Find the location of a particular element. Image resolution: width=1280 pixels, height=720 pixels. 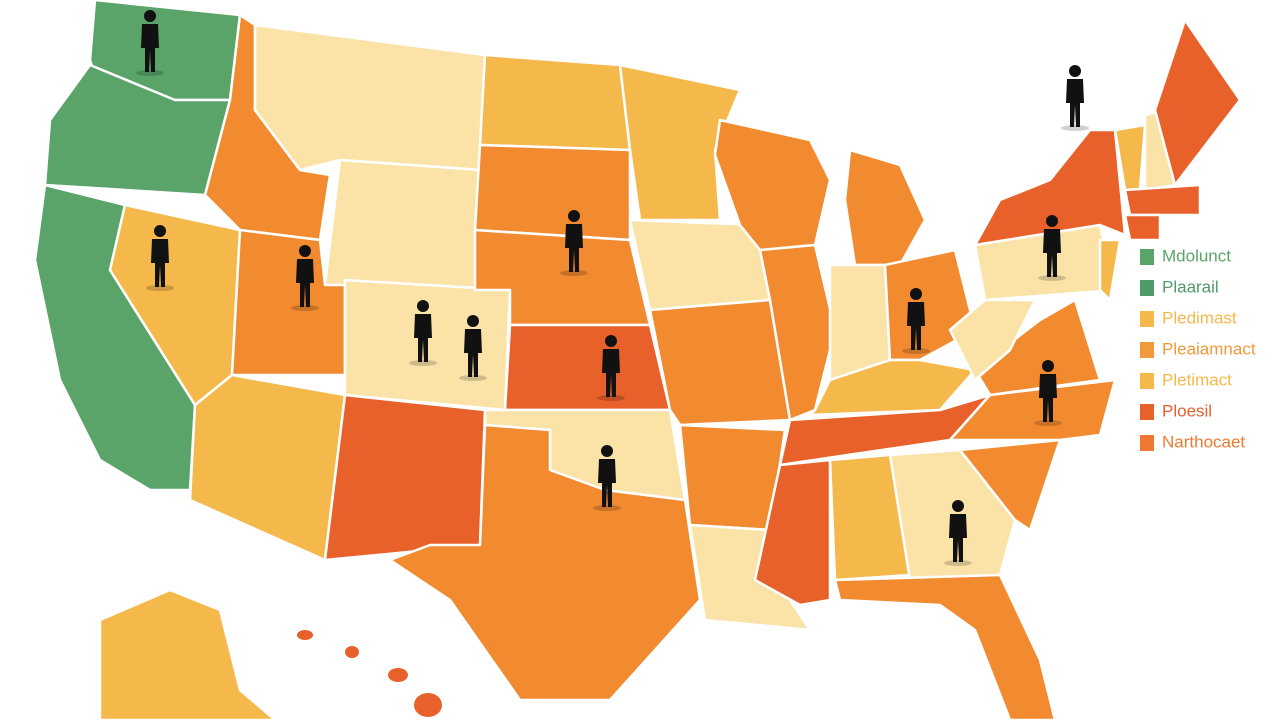

legend-label: Ploesil is located at coordinates (1187, 410).